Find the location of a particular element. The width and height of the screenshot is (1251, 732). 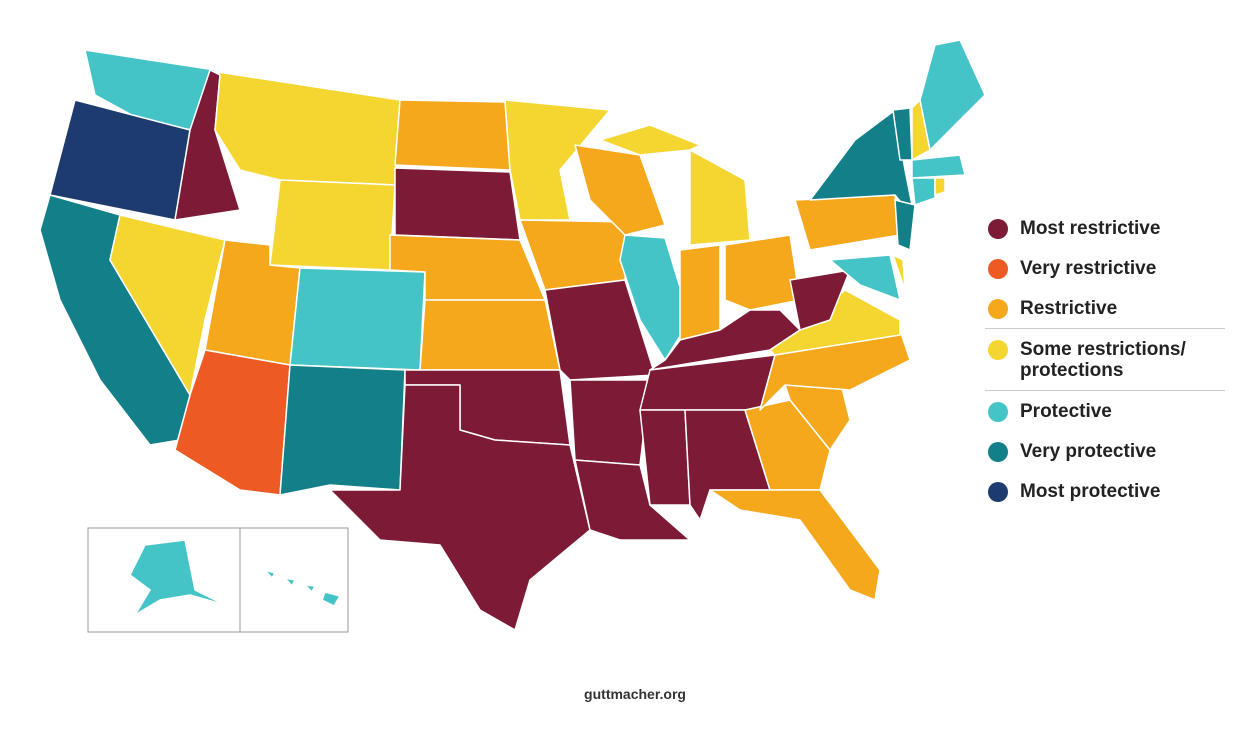

legend-item: Some restrictions/ protections is located at coordinates (1105, 360).